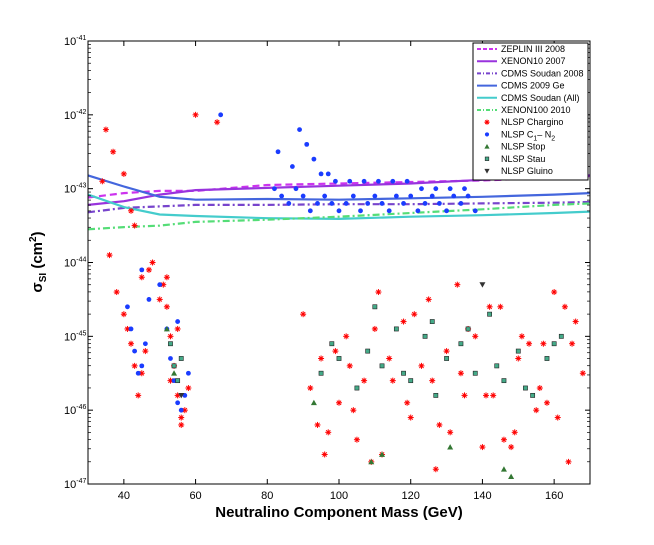 This screenshot has height=545, width=654. I want to click on y-tick-exponent: -43, so click(81, 186).